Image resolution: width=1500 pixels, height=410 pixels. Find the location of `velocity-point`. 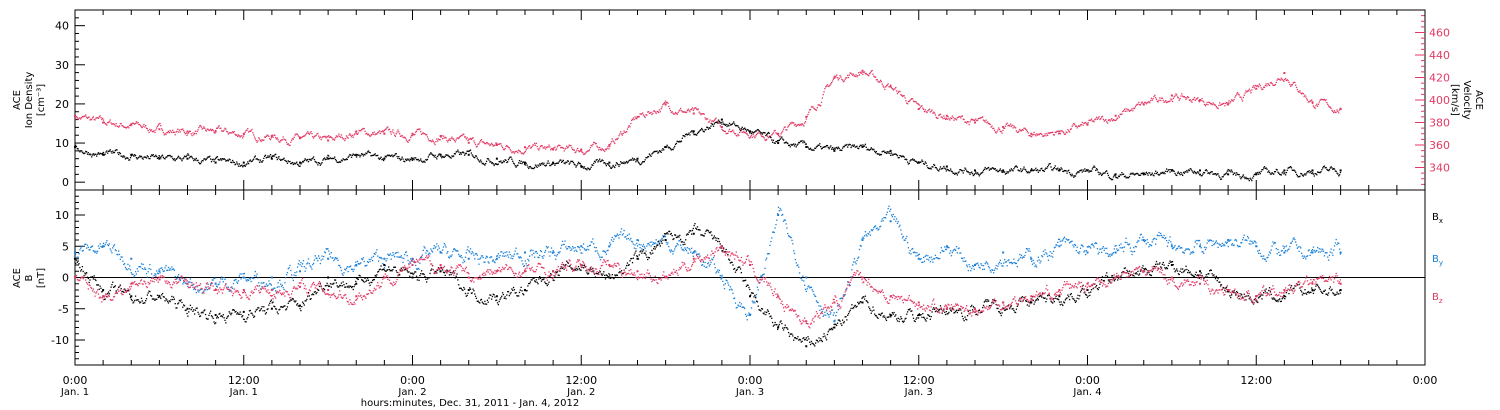

velocity-point is located at coordinates (1171, 95).